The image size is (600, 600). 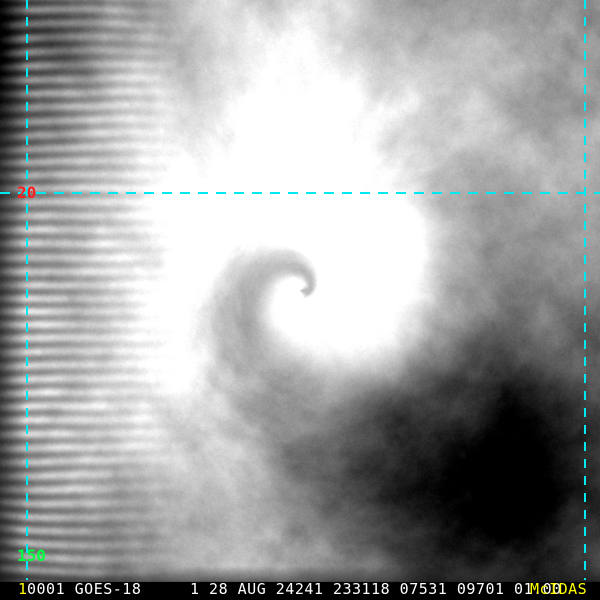 I want to click on frame-number-label: 1, so click(x=23, y=589).